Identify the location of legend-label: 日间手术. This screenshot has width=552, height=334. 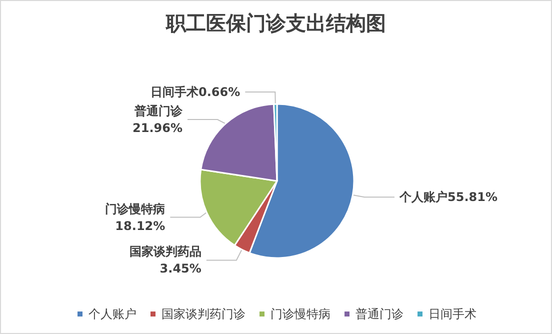
(452, 314).